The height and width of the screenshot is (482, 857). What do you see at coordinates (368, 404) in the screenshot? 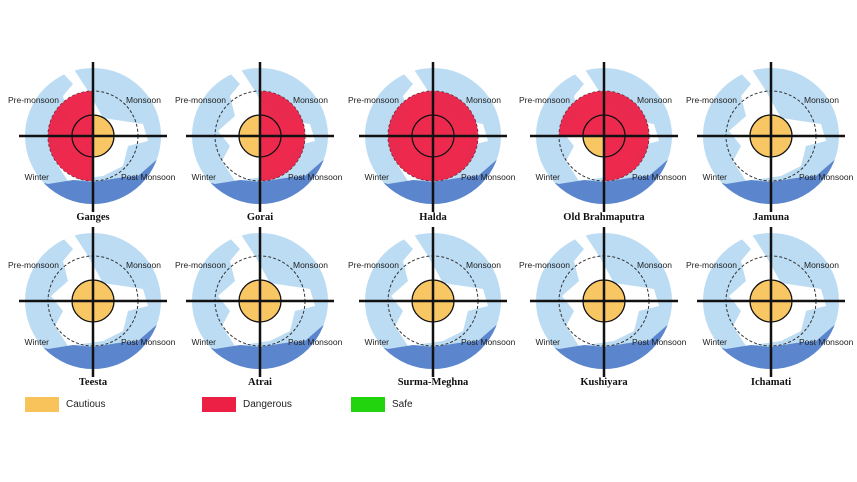
I see `legend-swatch-safe` at bounding box center [368, 404].